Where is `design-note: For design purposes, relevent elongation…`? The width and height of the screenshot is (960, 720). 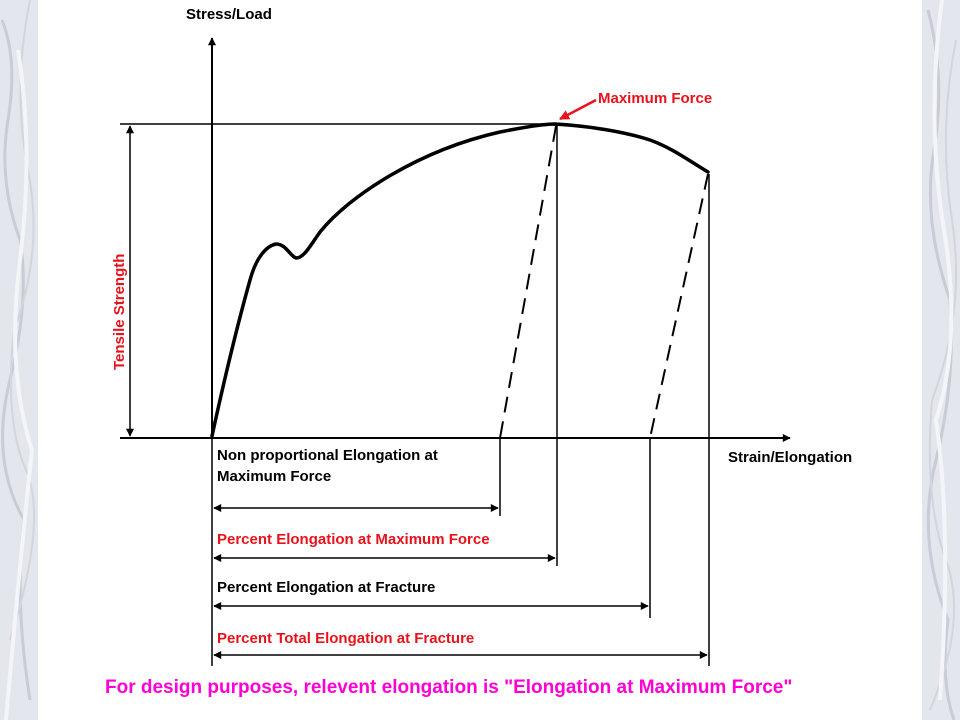 design-note: For design purposes, relevent elongation… is located at coordinates (448, 687).